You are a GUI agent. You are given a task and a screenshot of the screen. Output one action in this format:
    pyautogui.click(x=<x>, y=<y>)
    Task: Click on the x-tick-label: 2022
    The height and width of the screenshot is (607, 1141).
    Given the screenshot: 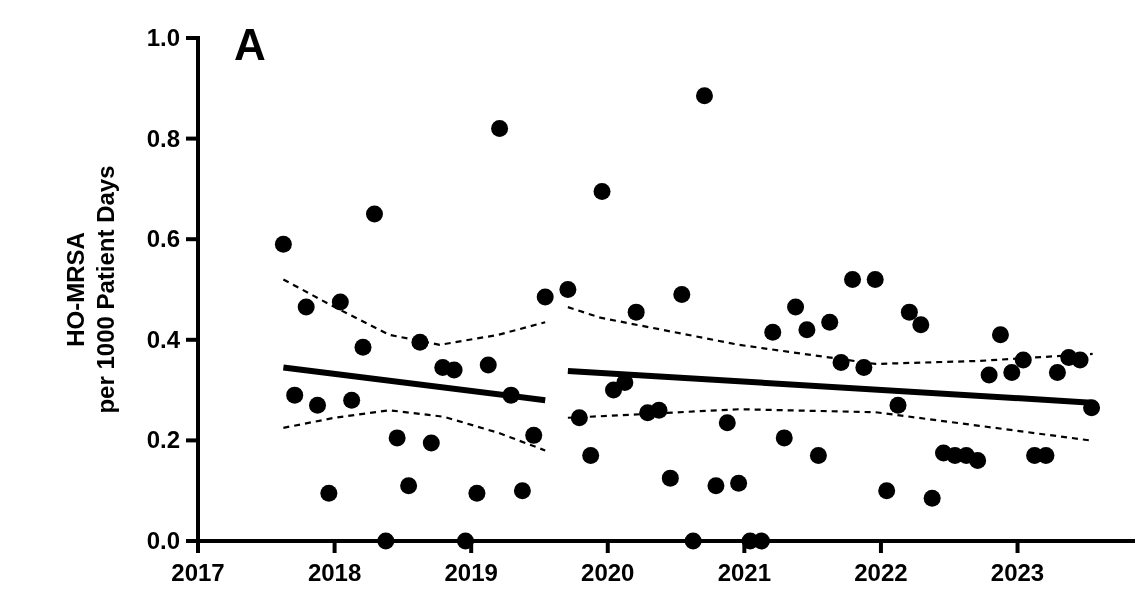 What is the action you would take?
    pyautogui.click(x=881, y=572)
    